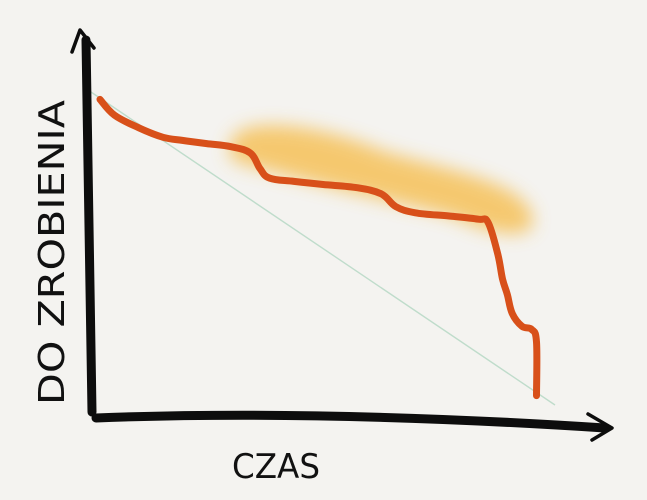  I want to click on y-axis-label: DO ZROBIENIA, so click(52, 252).